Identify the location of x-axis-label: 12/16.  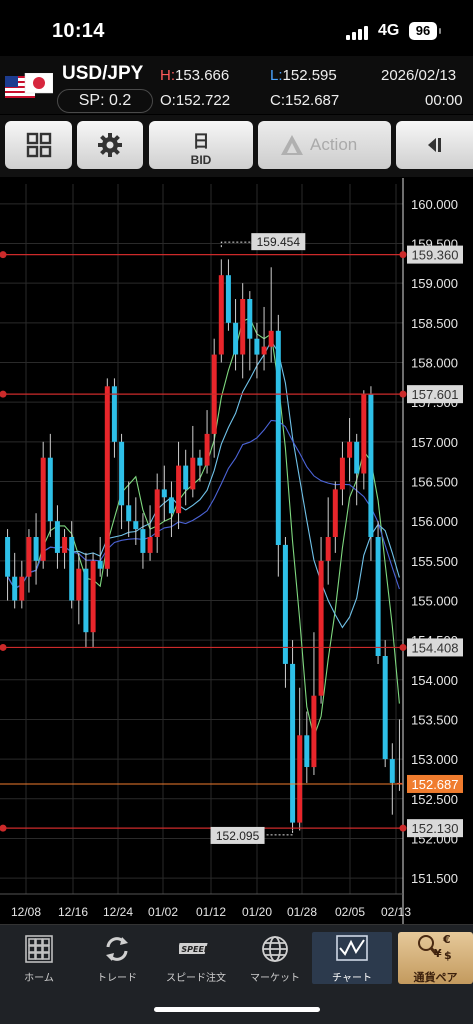
(73, 912).